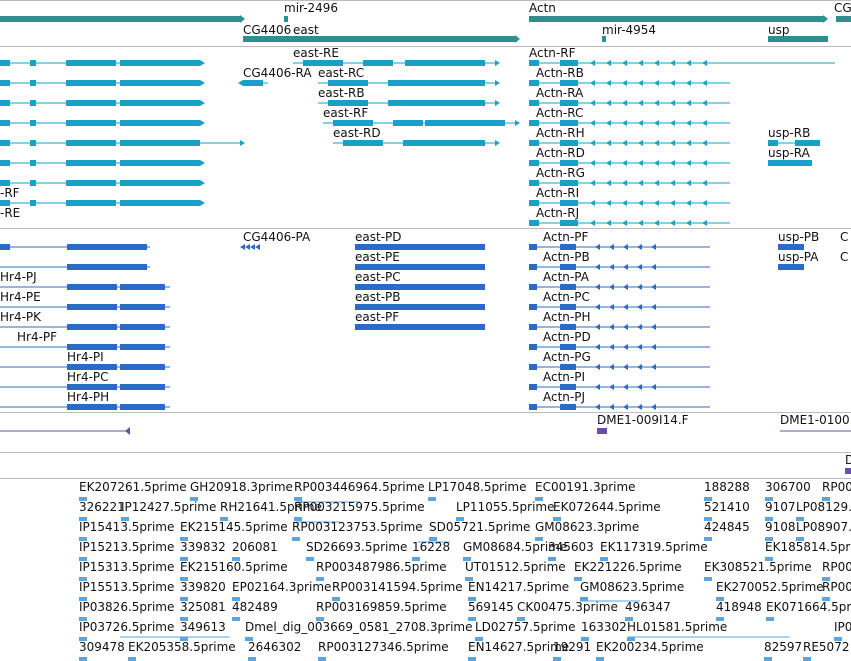 This screenshot has height=661, width=851. Describe the element at coordinates (628, 567) in the screenshot. I see `est-label: EK221226.5prime` at that location.